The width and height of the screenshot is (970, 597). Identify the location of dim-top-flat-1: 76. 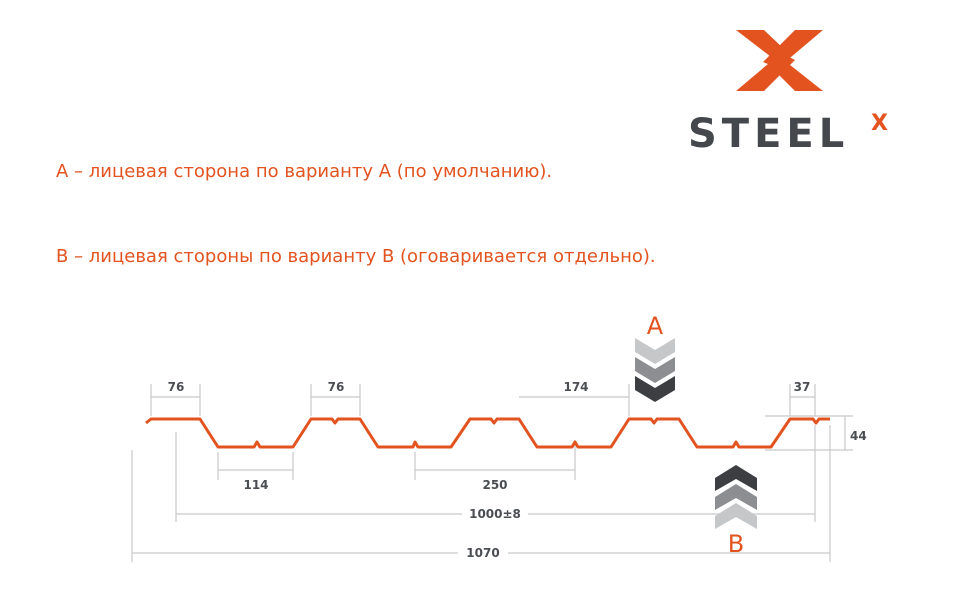
(176, 387).